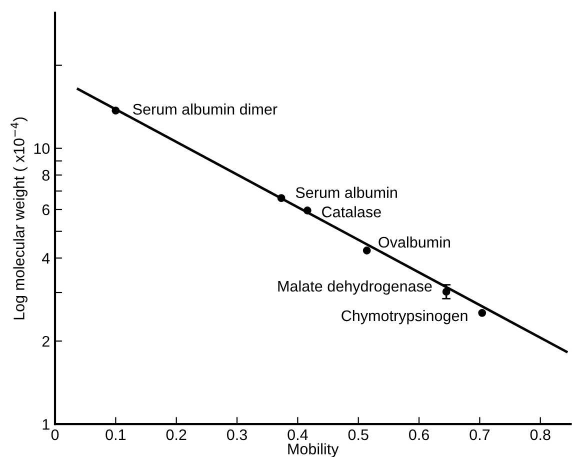 The height and width of the screenshot is (457, 573). Describe the element at coordinates (176, 434) in the screenshot. I see `x-tick-label: 0.2` at that location.